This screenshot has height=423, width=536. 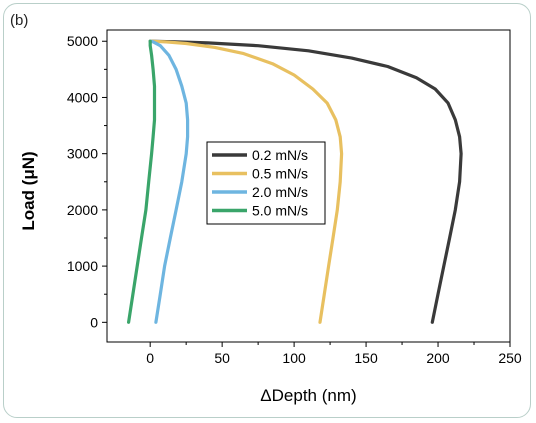 I want to click on x-tick-label: 100, so click(x=294, y=358).